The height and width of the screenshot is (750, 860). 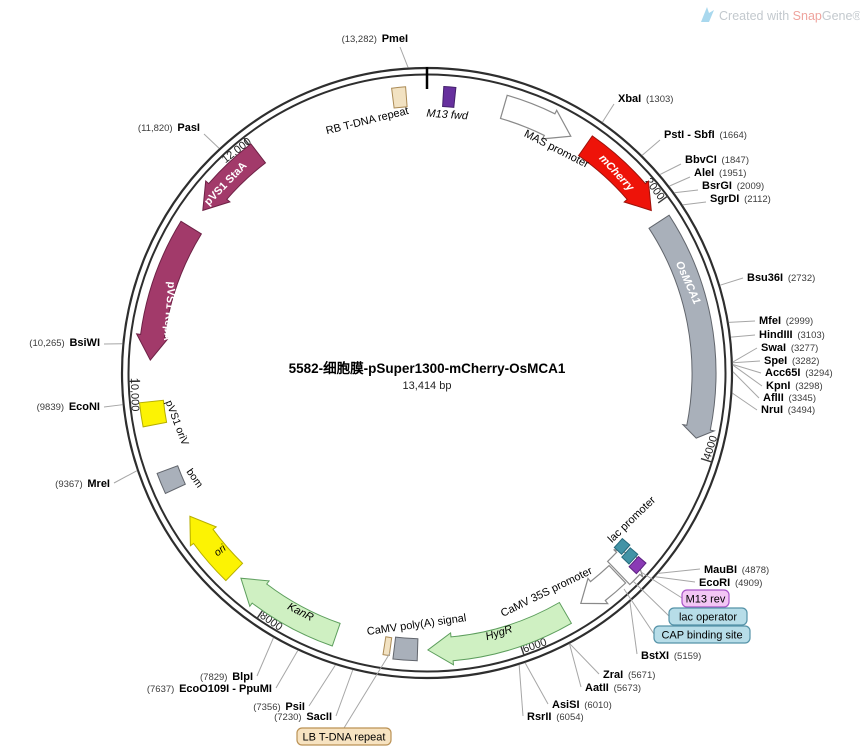 I want to click on feature-mas_promoter, so click(x=535, y=117).